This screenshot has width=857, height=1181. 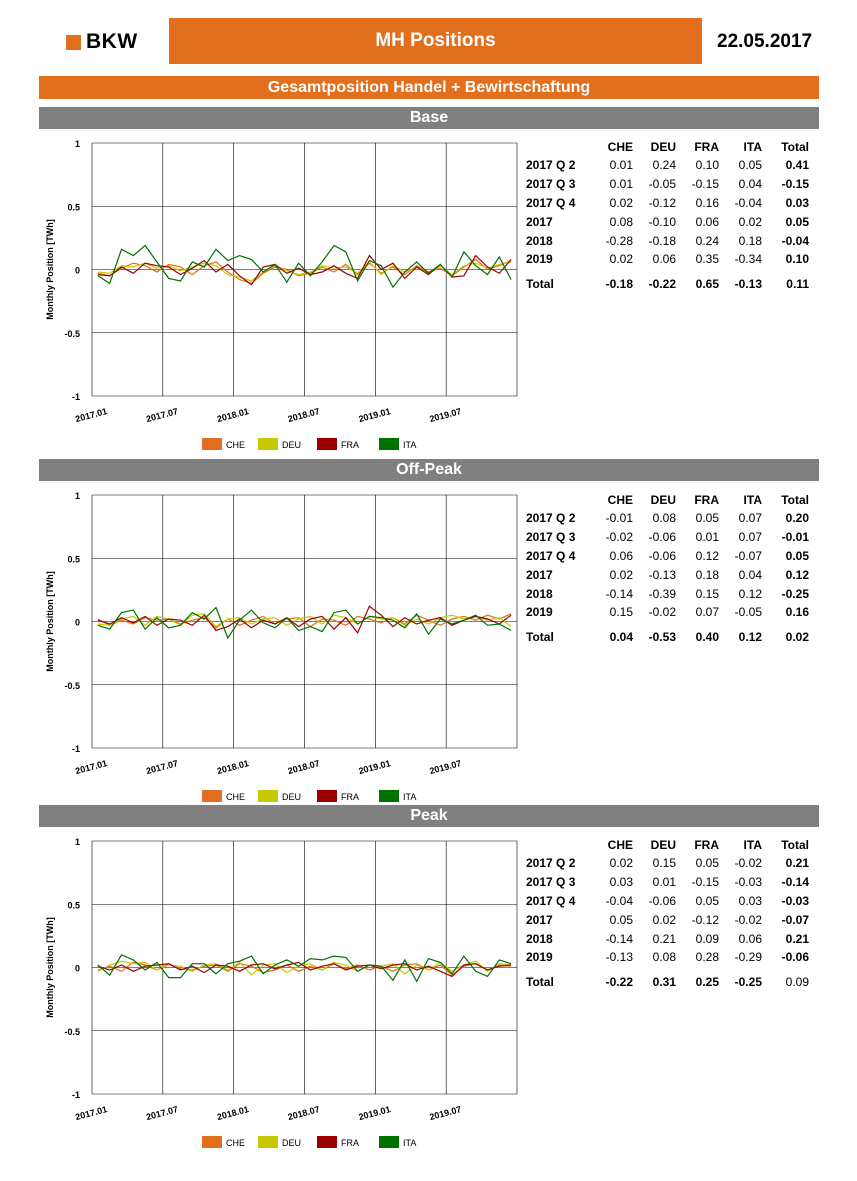 What do you see at coordinates (795, 240) in the screenshot?
I see `cell-total: -0.04` at bounding box center [795, 240].